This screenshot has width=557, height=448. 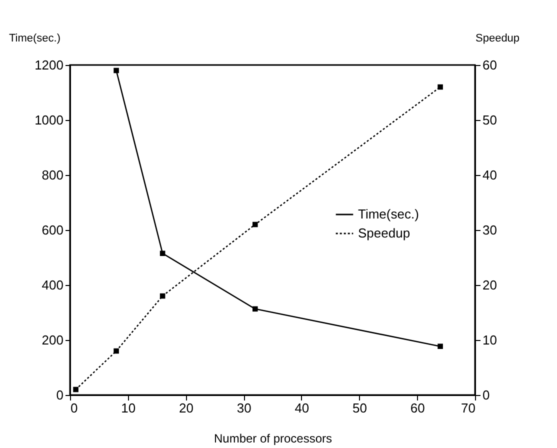 What do you see at coordinates (489, 230) in the screenshot?
I see `y2-tick-label: 30` at bounding box center [489, 230].